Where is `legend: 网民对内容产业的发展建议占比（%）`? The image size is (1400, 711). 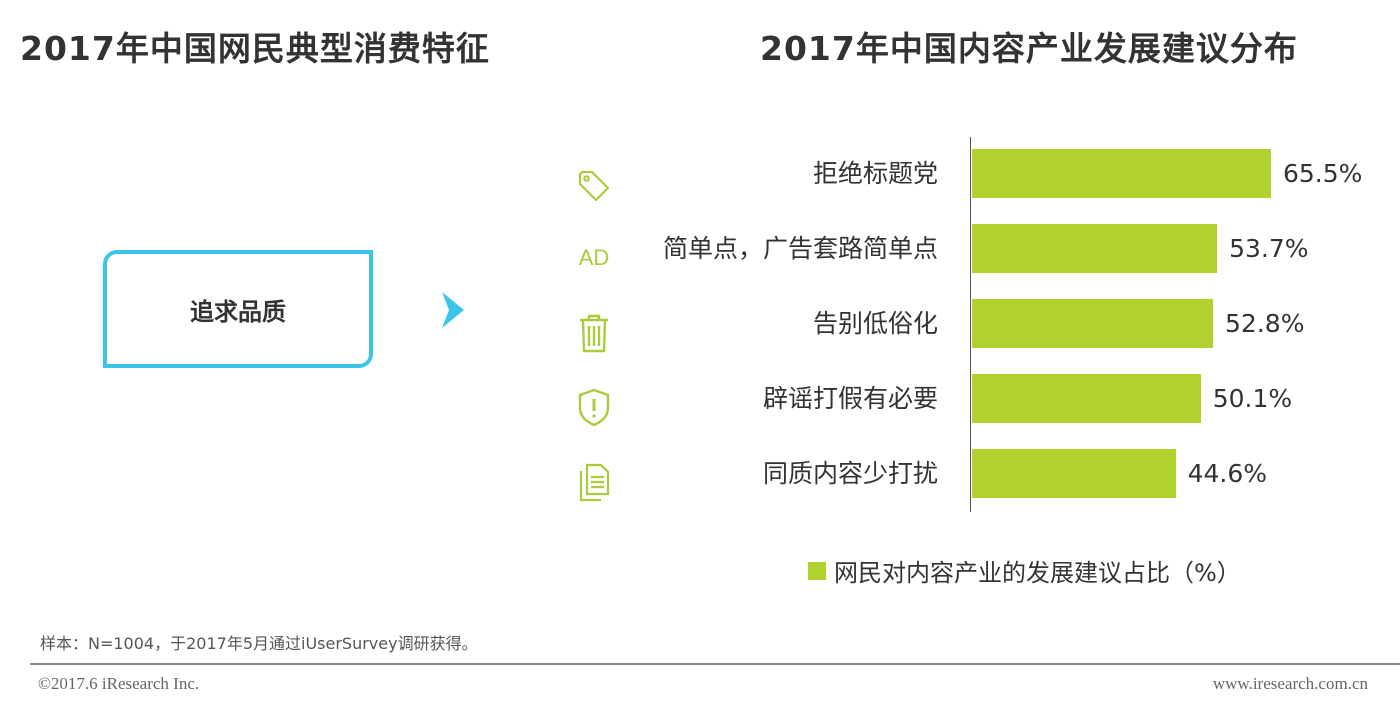 legend: 网民对内容产业的发展建议占比（%） is located at coordinates (1024, 570).